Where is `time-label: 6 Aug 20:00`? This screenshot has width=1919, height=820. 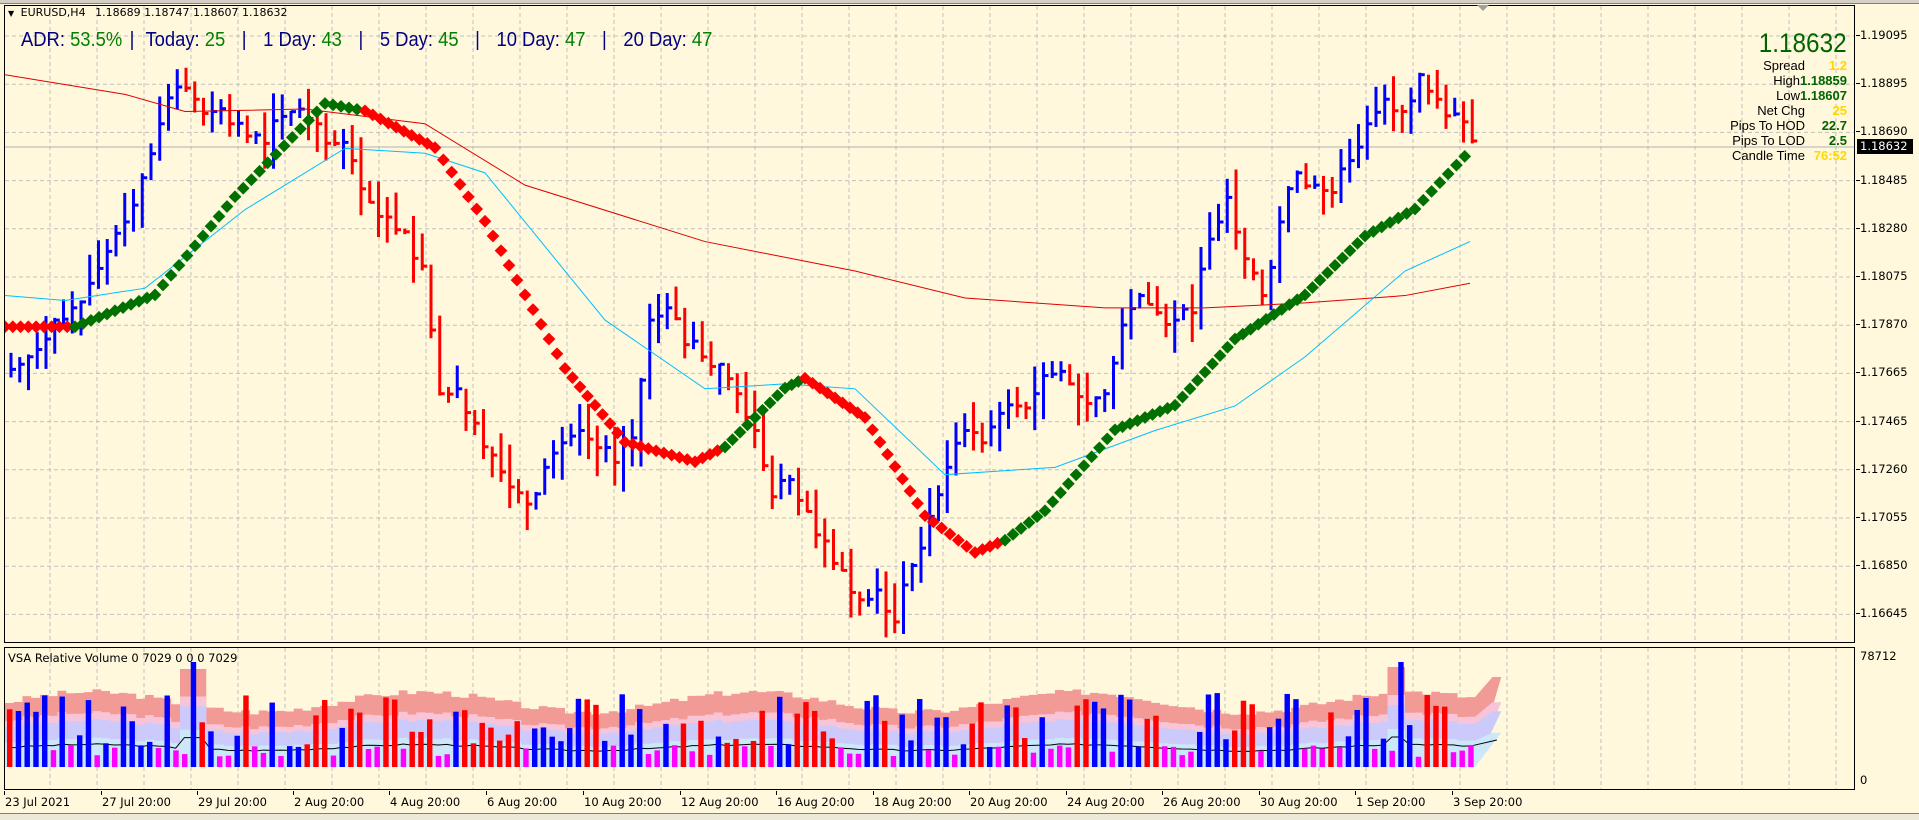
time-label: 6 Aug 20:00 is located at coordinates (522, 802).